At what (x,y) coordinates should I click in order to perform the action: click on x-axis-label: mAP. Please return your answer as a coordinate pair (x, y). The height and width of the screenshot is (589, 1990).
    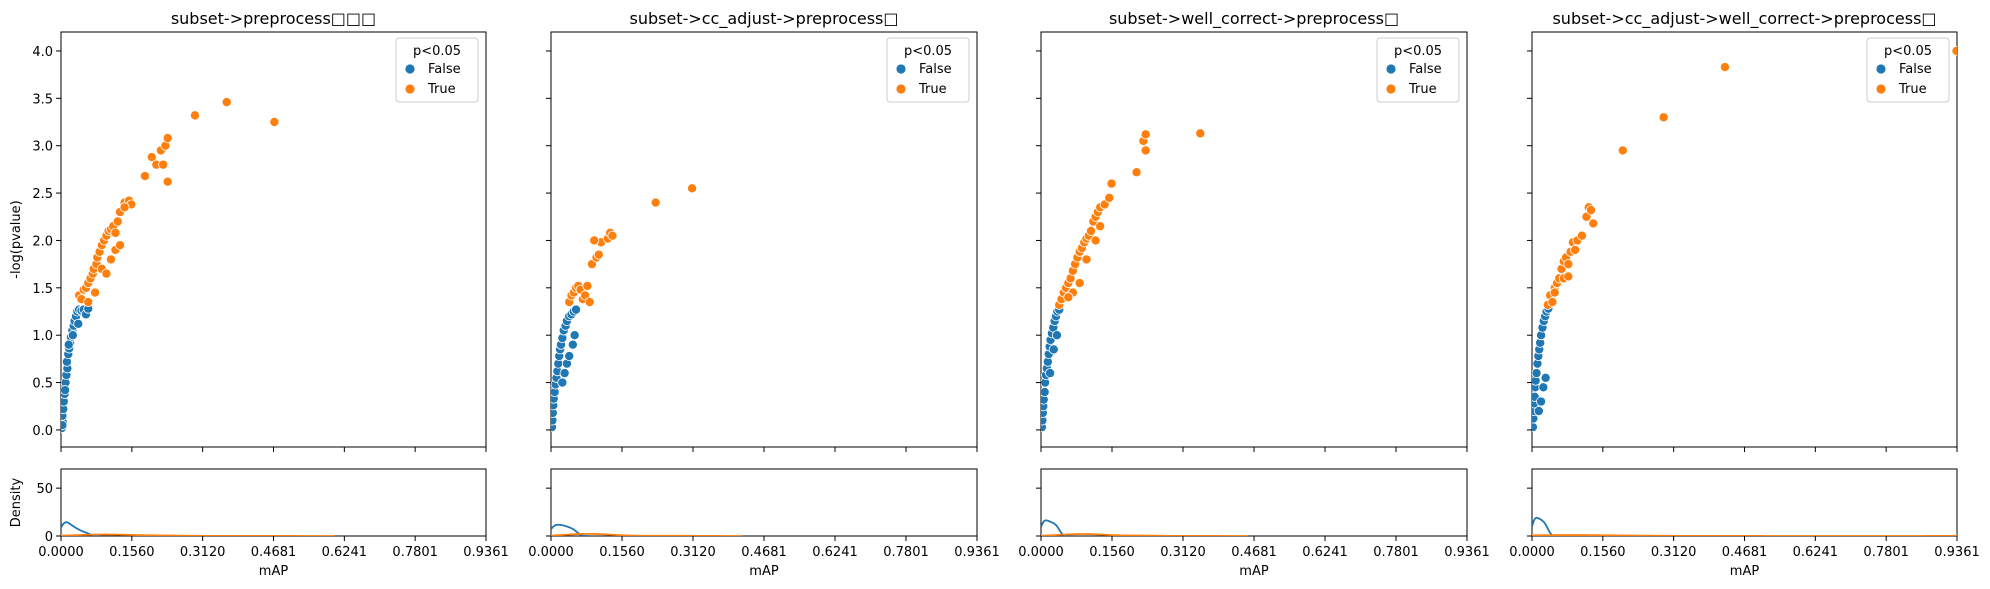
    Looking at the image, I should click on (1745, 571).